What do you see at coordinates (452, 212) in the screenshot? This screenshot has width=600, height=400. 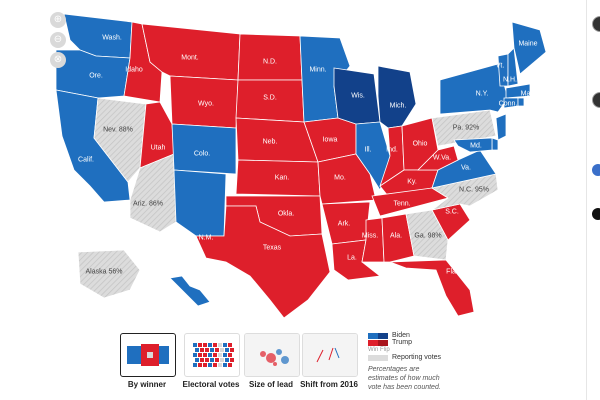 I see `state-label-sc: S.C.` at bounding box center [452, 212].